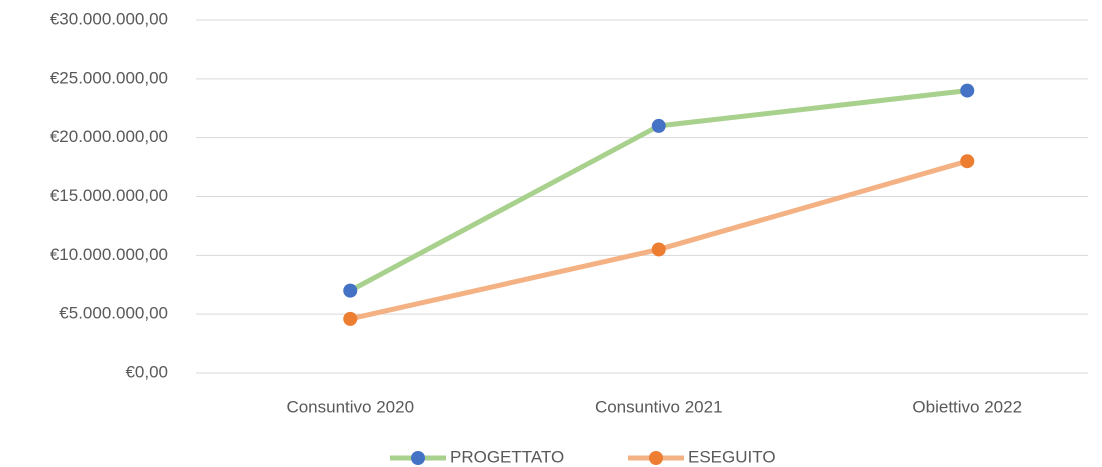  Describe the element at coordinates (109, 18) in the screenshot. I see `y-tick-label: €30.000.000,00` at that location.